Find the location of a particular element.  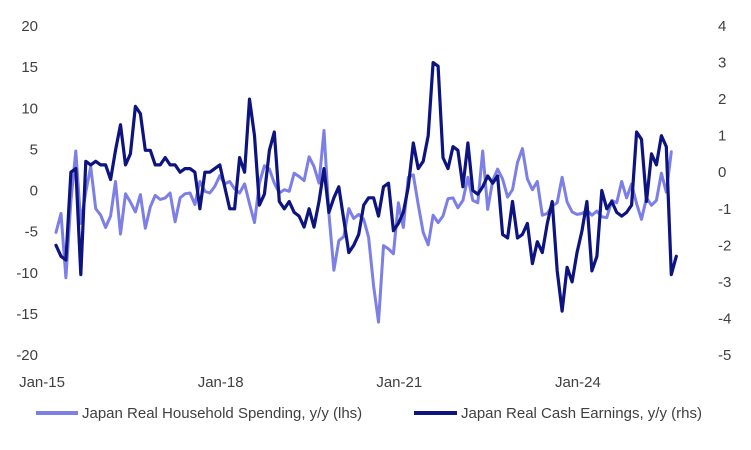

left-axis-tick-label: -15 is located at coordinates (27, 314).